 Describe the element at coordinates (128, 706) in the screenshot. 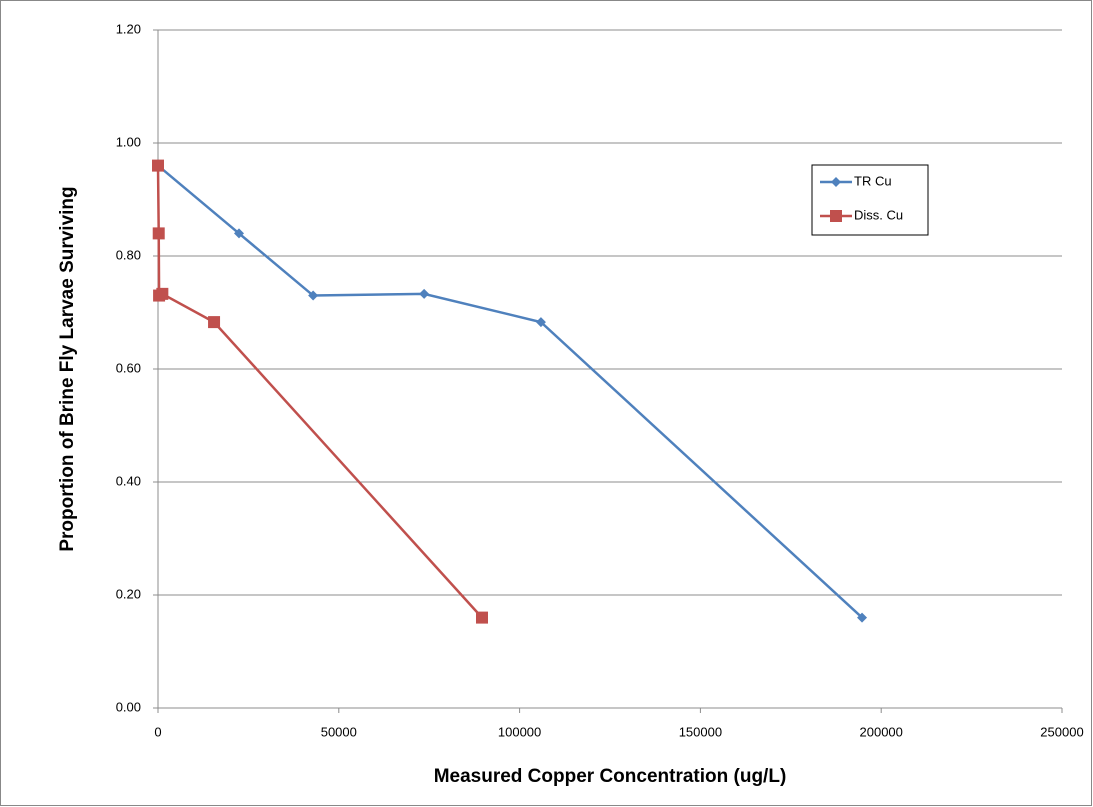

I see `y-tick-label: 0.00` at that location.